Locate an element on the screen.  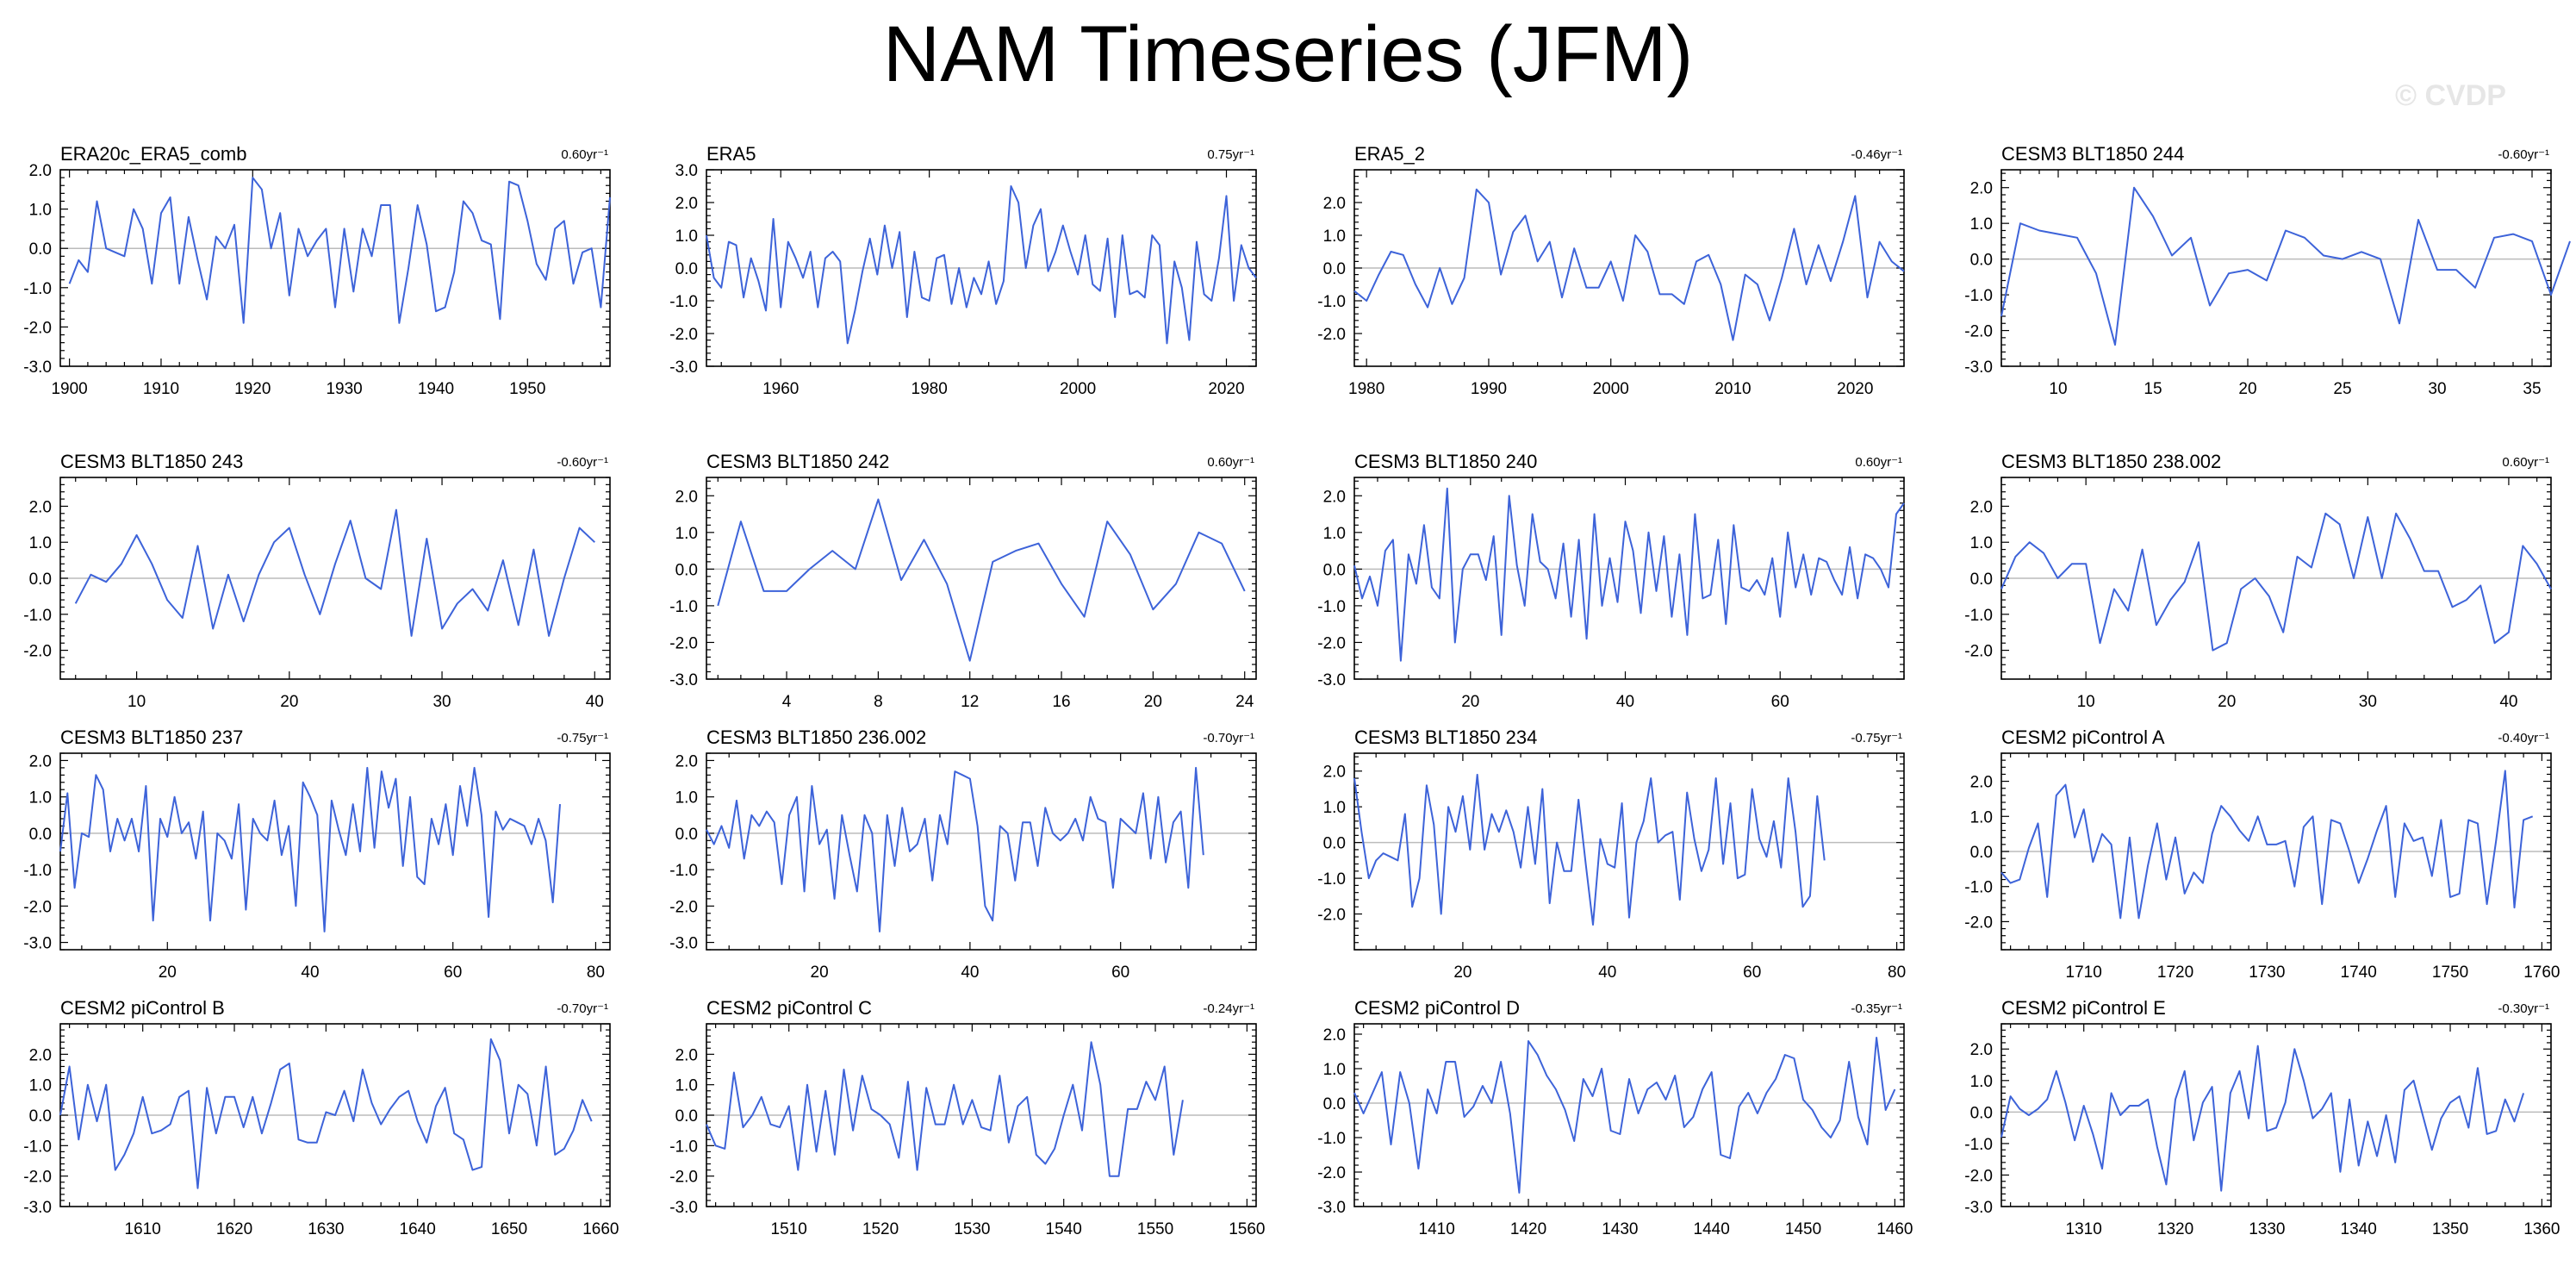
x-tick-label: 1540 is located at coordinates (1064, 1229).